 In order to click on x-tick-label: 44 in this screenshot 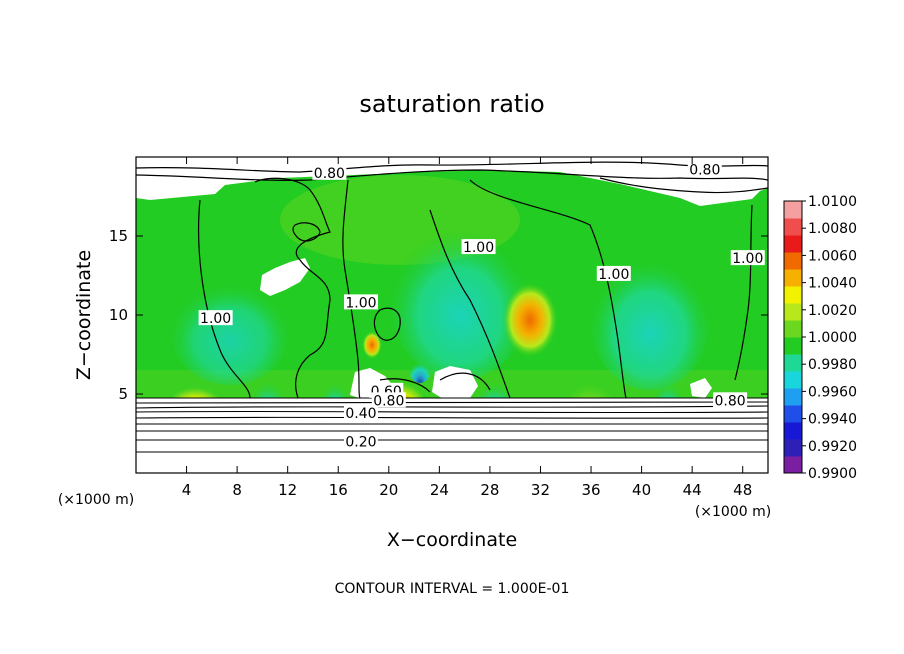, I will do `click(692, 490)`.